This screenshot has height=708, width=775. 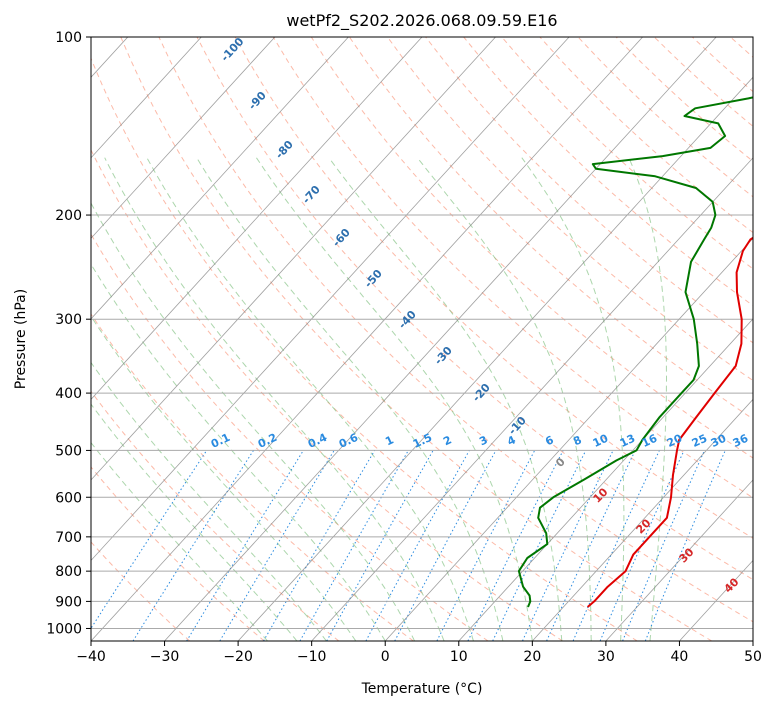 I want to click on x-tick-label: 50, so click(x=753, y=657).